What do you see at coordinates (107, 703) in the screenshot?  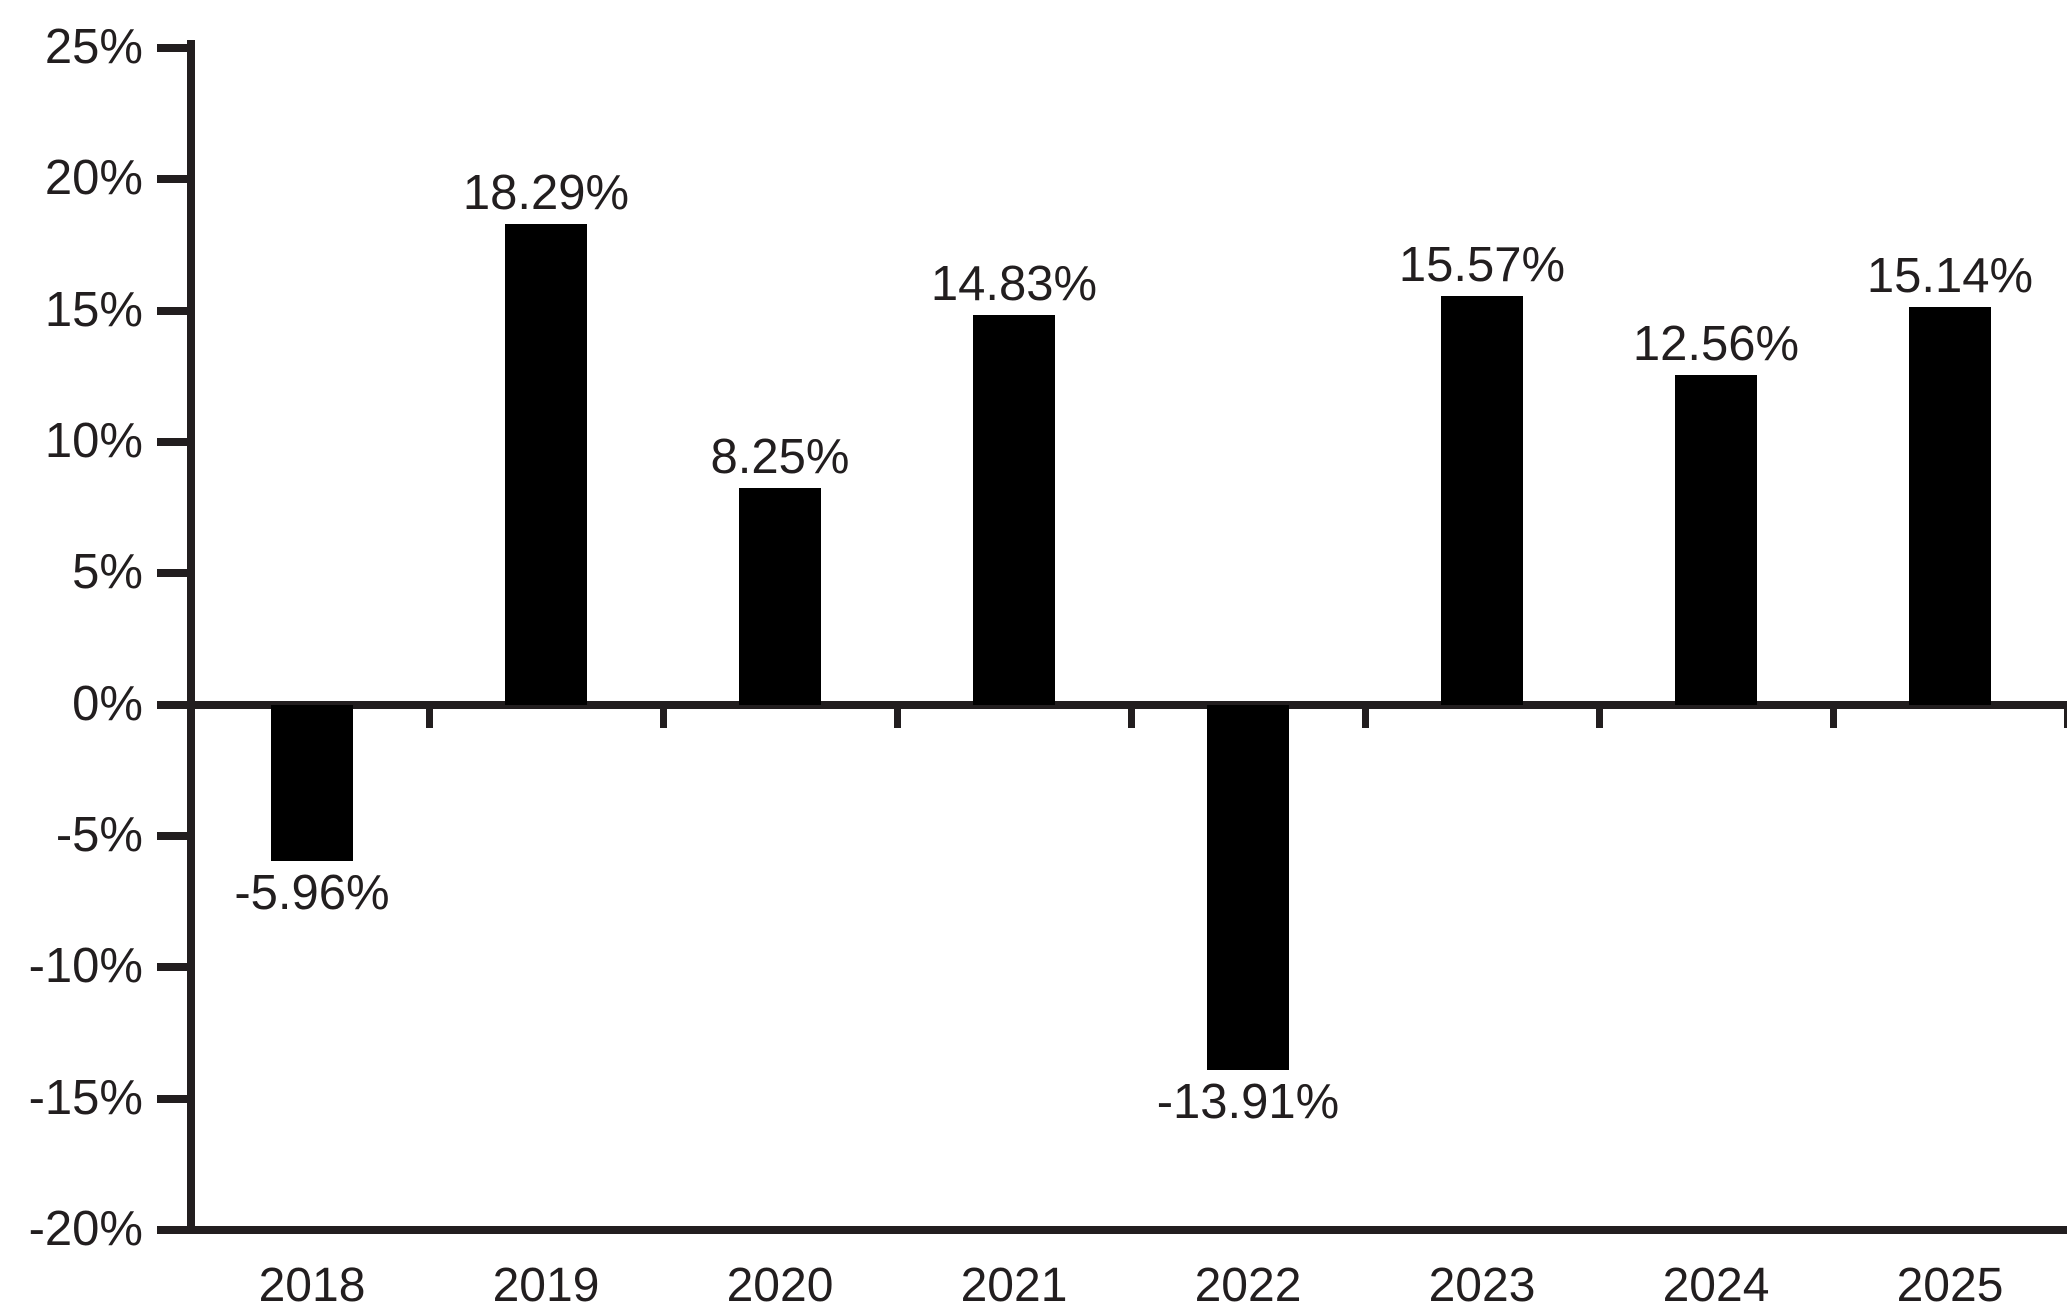 I see `y-axis-tick-label: 0%` at bounding box center [107, 703].